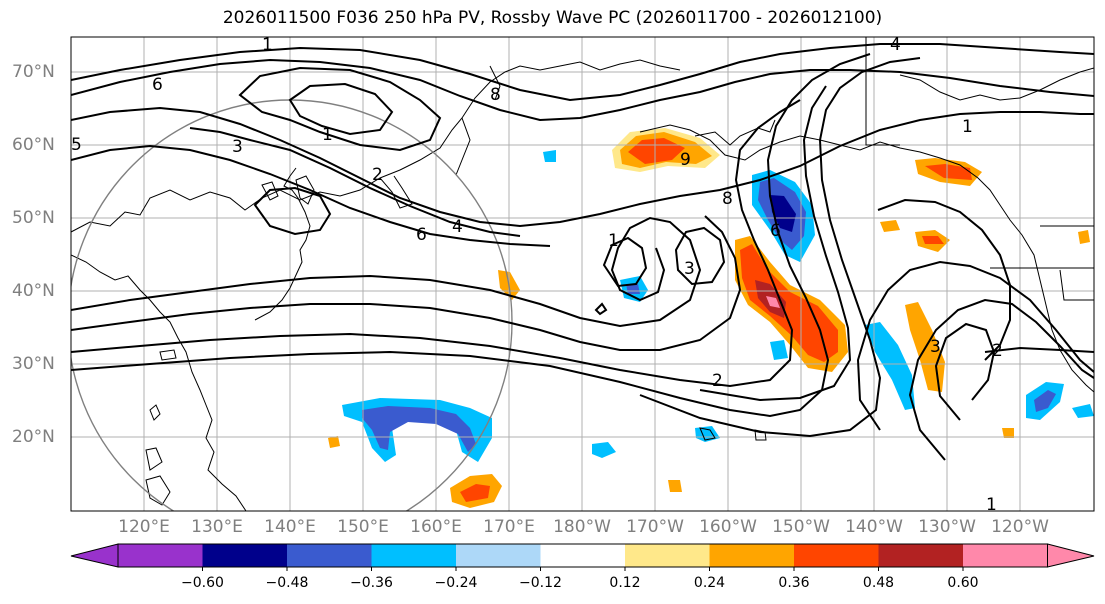  What do you see at coordinates (456, 583) in the screenshot?
I see `colorbar-tick-label: −0.24` at bounding box center [456, 583].